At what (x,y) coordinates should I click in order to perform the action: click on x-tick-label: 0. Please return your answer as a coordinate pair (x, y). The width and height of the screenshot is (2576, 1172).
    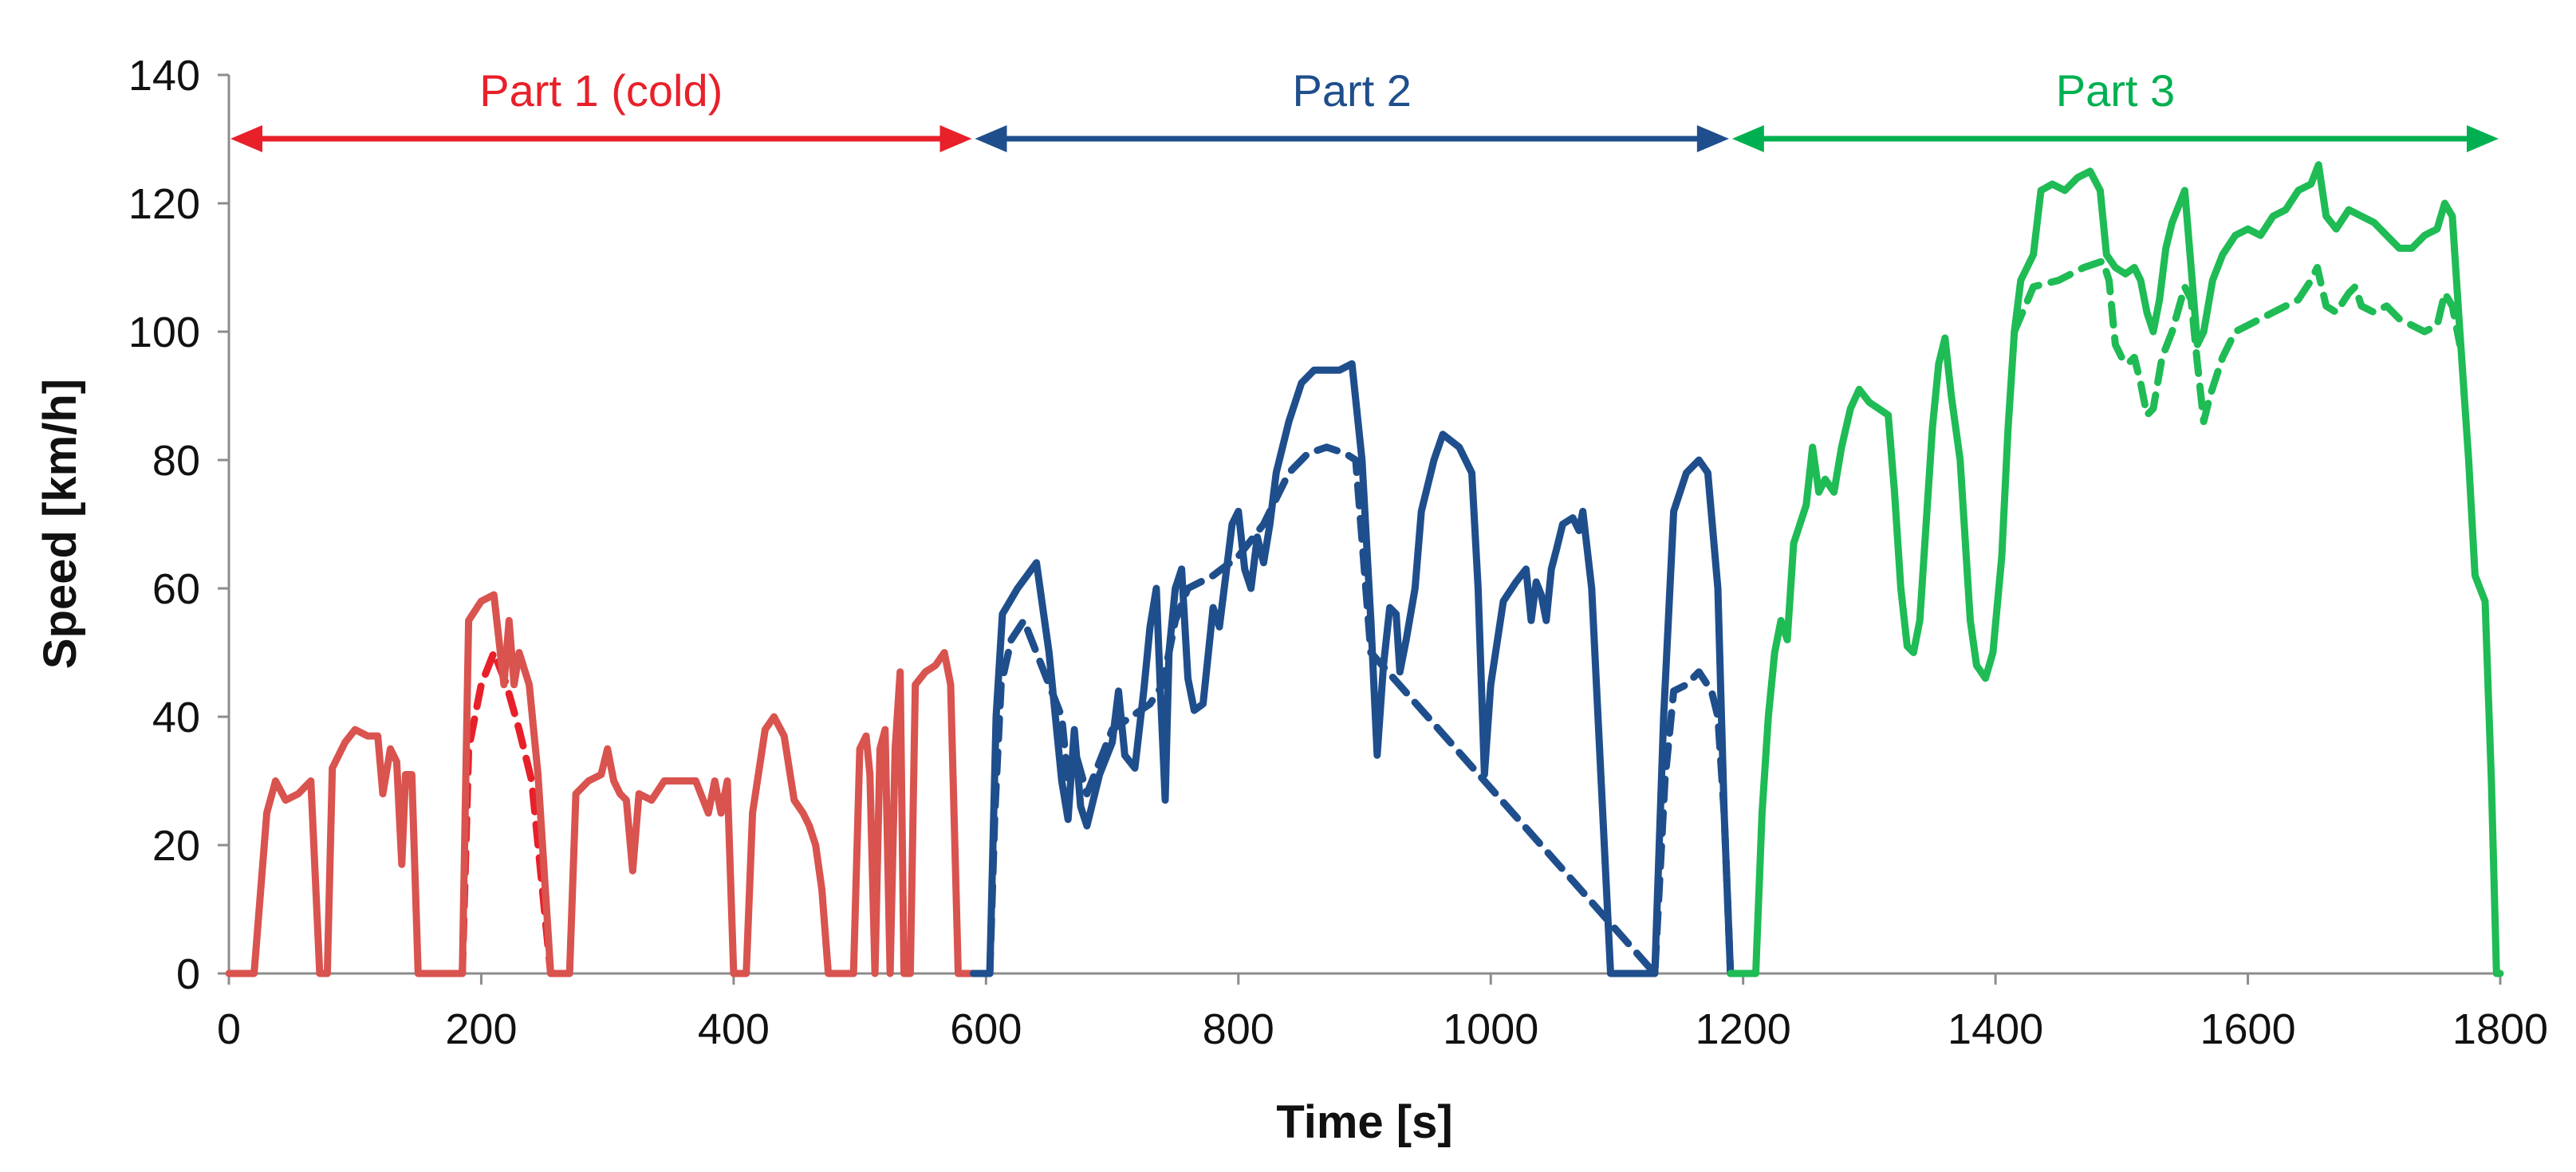
    Looking at the image, I should click on (229, 1029).